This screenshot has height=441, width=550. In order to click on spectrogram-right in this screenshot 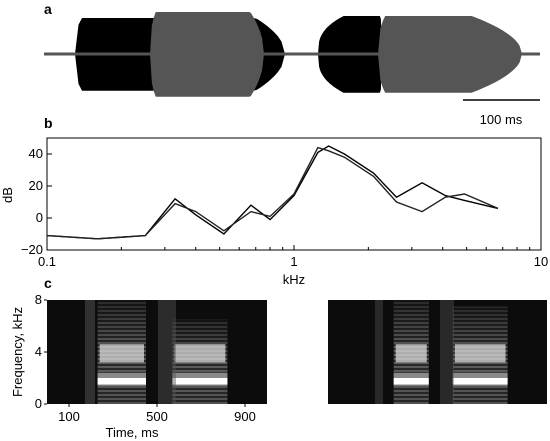, I will do `click(437, 352)`.